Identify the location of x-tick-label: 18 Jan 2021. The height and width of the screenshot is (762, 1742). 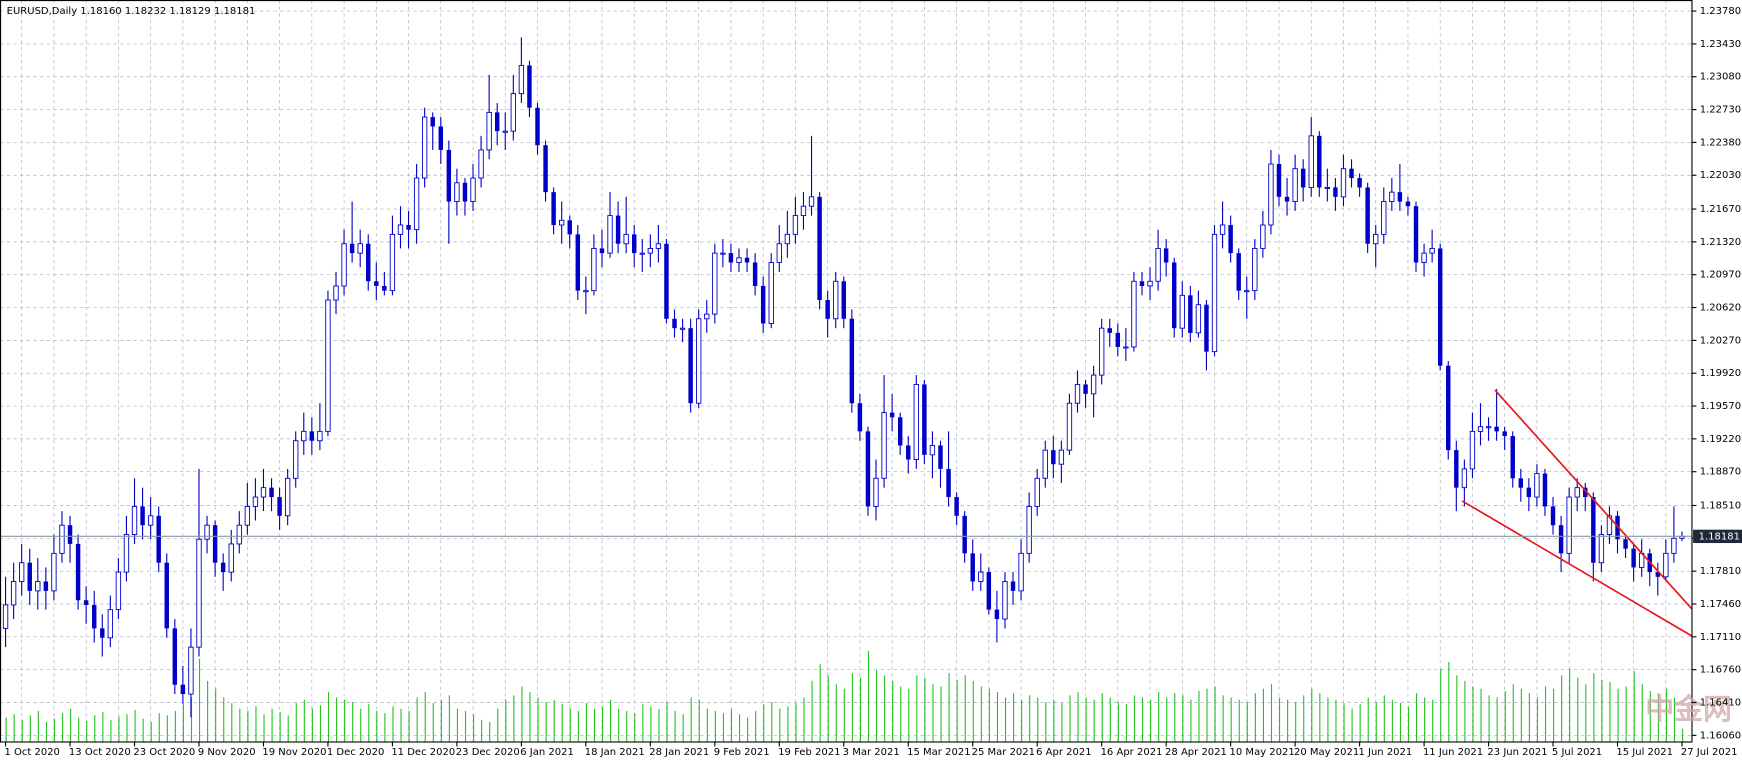
(615, 752).